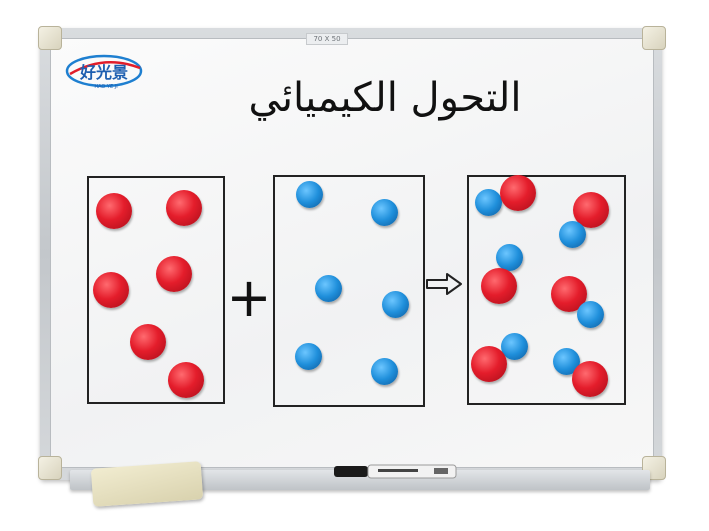  Describe the element at coordinates (385, 98) in the screenshot. I see `board-title: التحول الكيميائي` at that location.